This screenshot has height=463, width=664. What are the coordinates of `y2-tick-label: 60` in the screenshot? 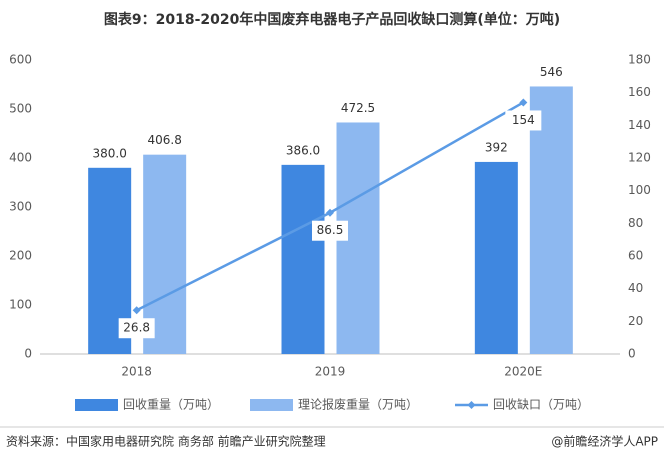 It's located at (635, 256).